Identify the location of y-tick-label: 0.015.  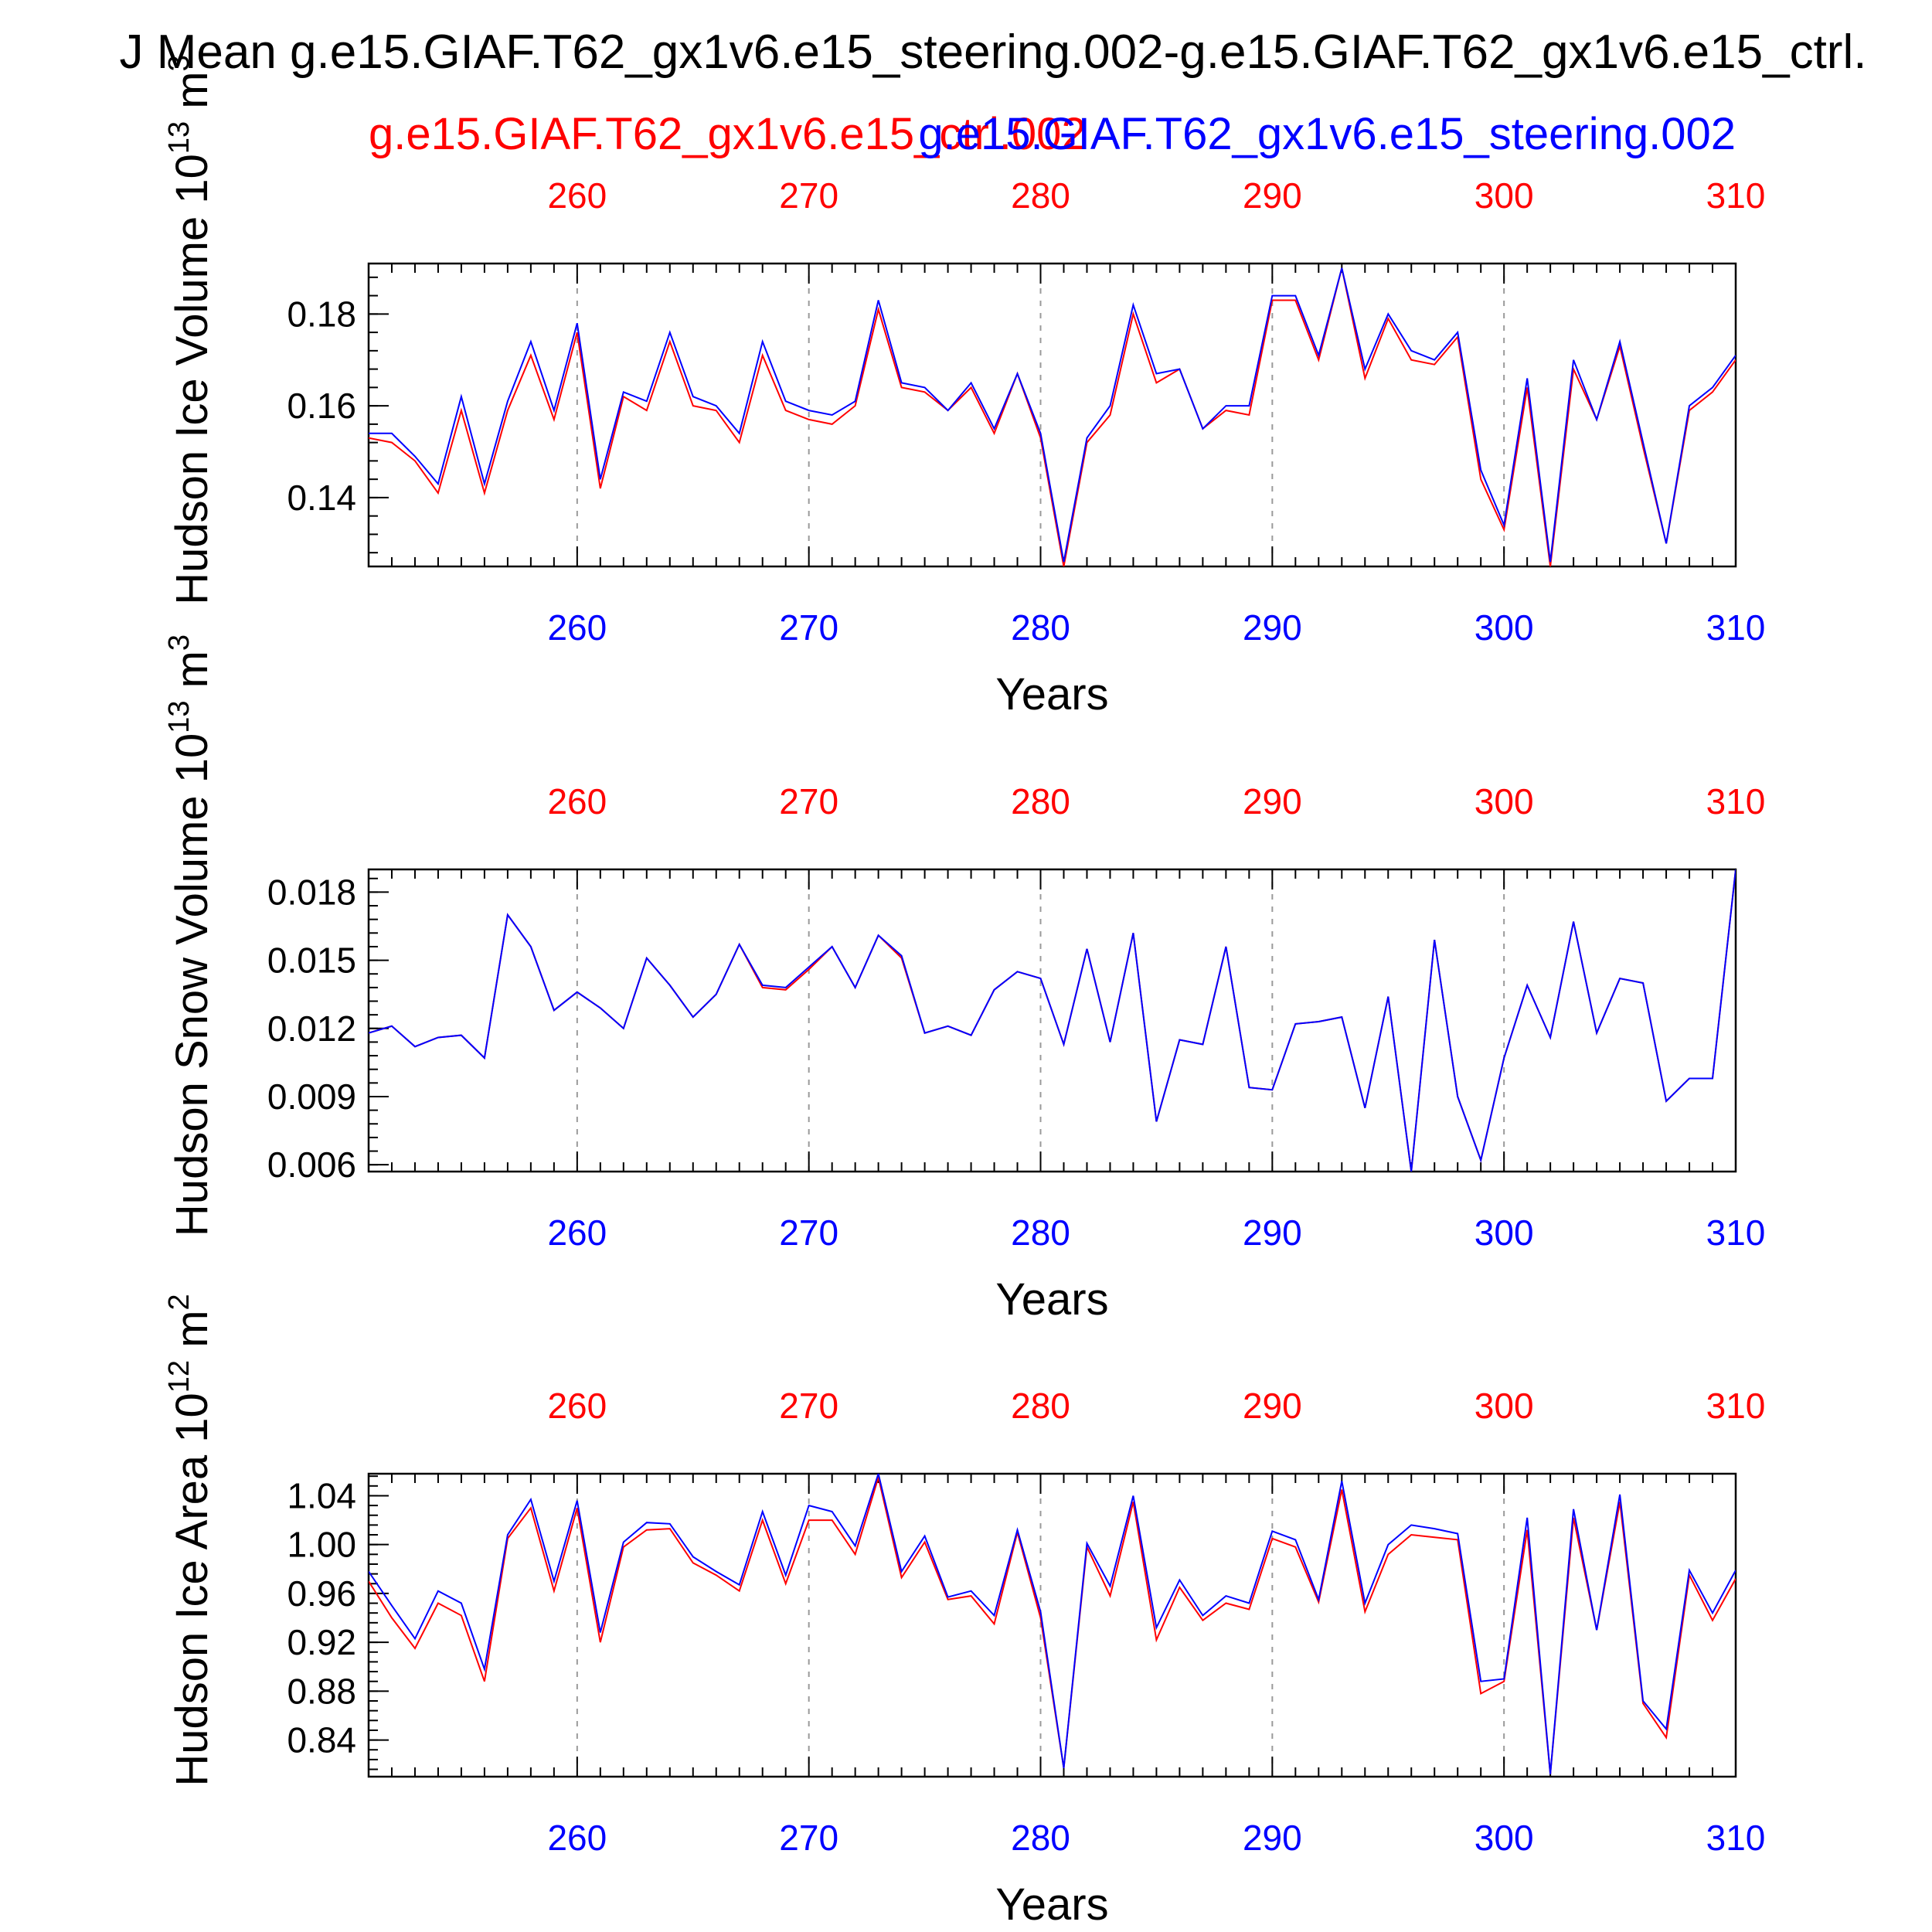
(312, 961).